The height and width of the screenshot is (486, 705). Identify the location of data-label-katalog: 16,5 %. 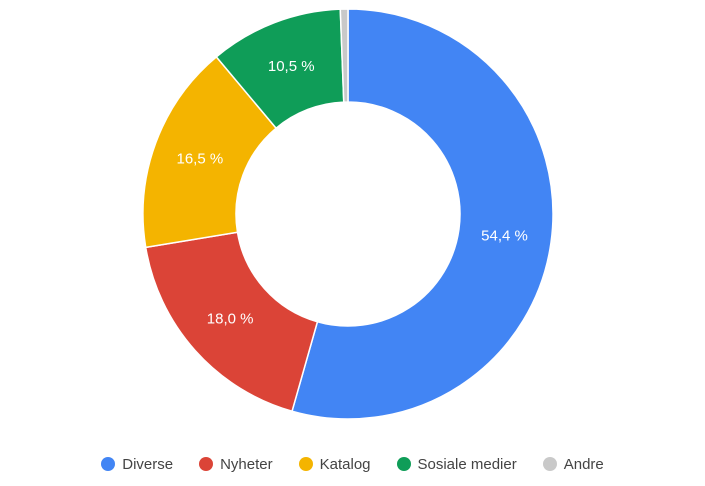
(200, 159).